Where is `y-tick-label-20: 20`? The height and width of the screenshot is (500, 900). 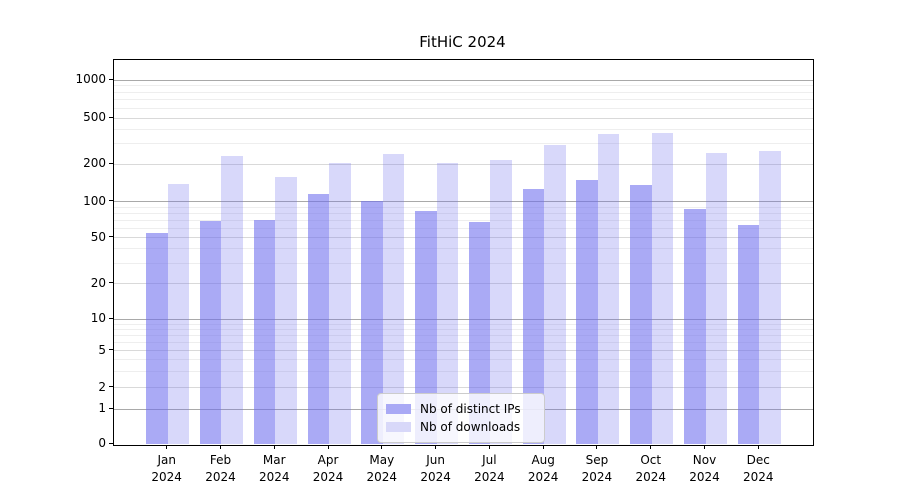
y-tick-label-20: 20 is located at coordinates (98, 282).